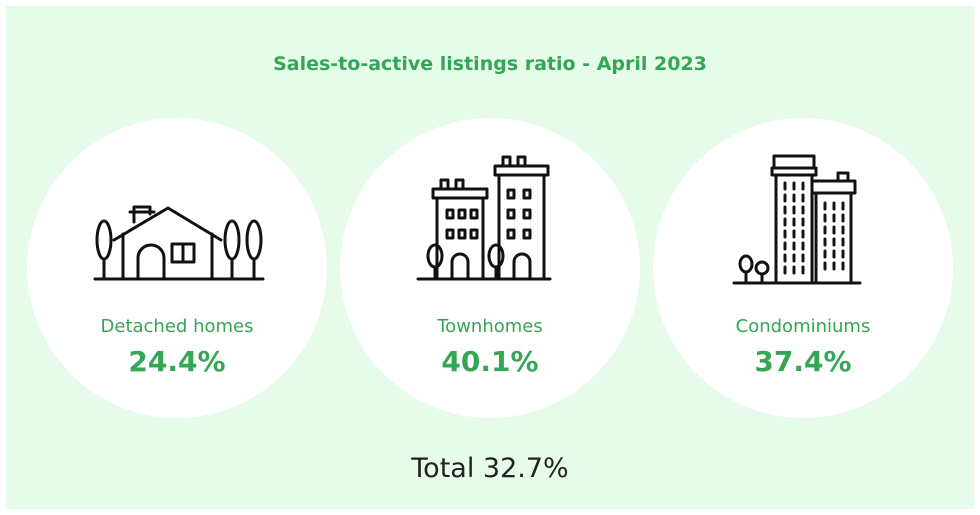  What do you see at coordinates (489, 326) in the screenshot?
I see `item-label: Townhomes` at bounding box center [489, 326].